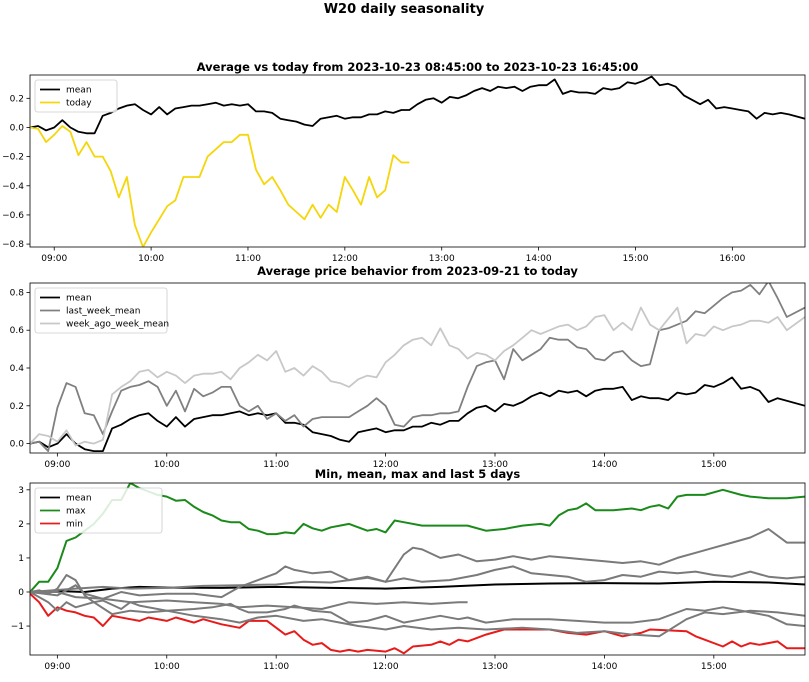 Image resolution: width=809 pixels, height=682 pixels. I want to click on y-tick-label: −0.2, so click(13, 158).